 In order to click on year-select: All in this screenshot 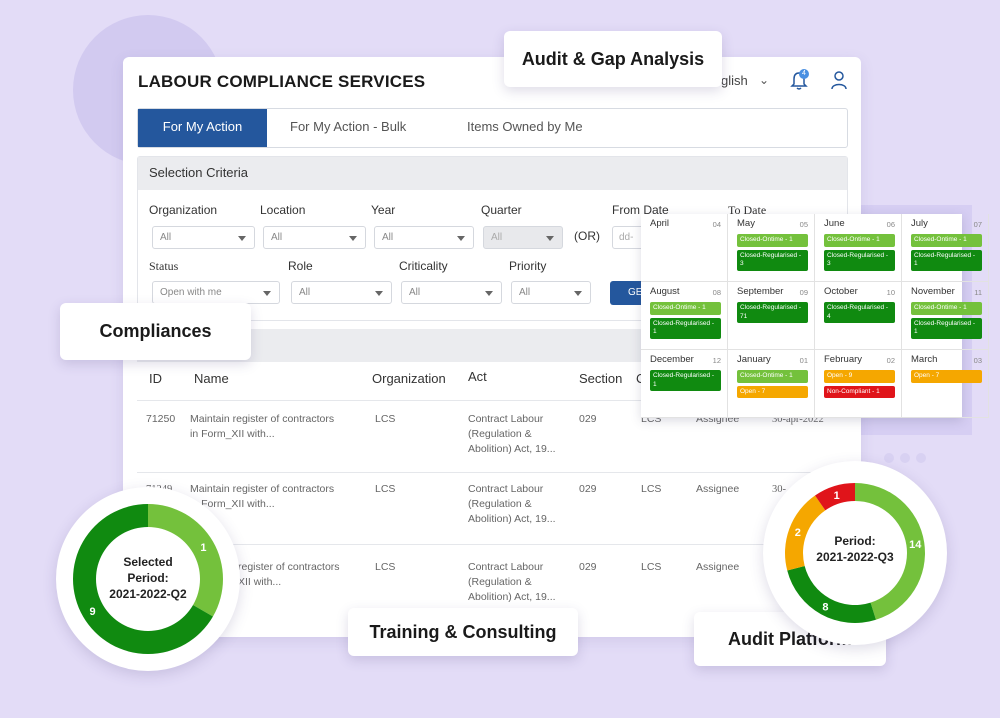, I will do `click(424, 237)`.